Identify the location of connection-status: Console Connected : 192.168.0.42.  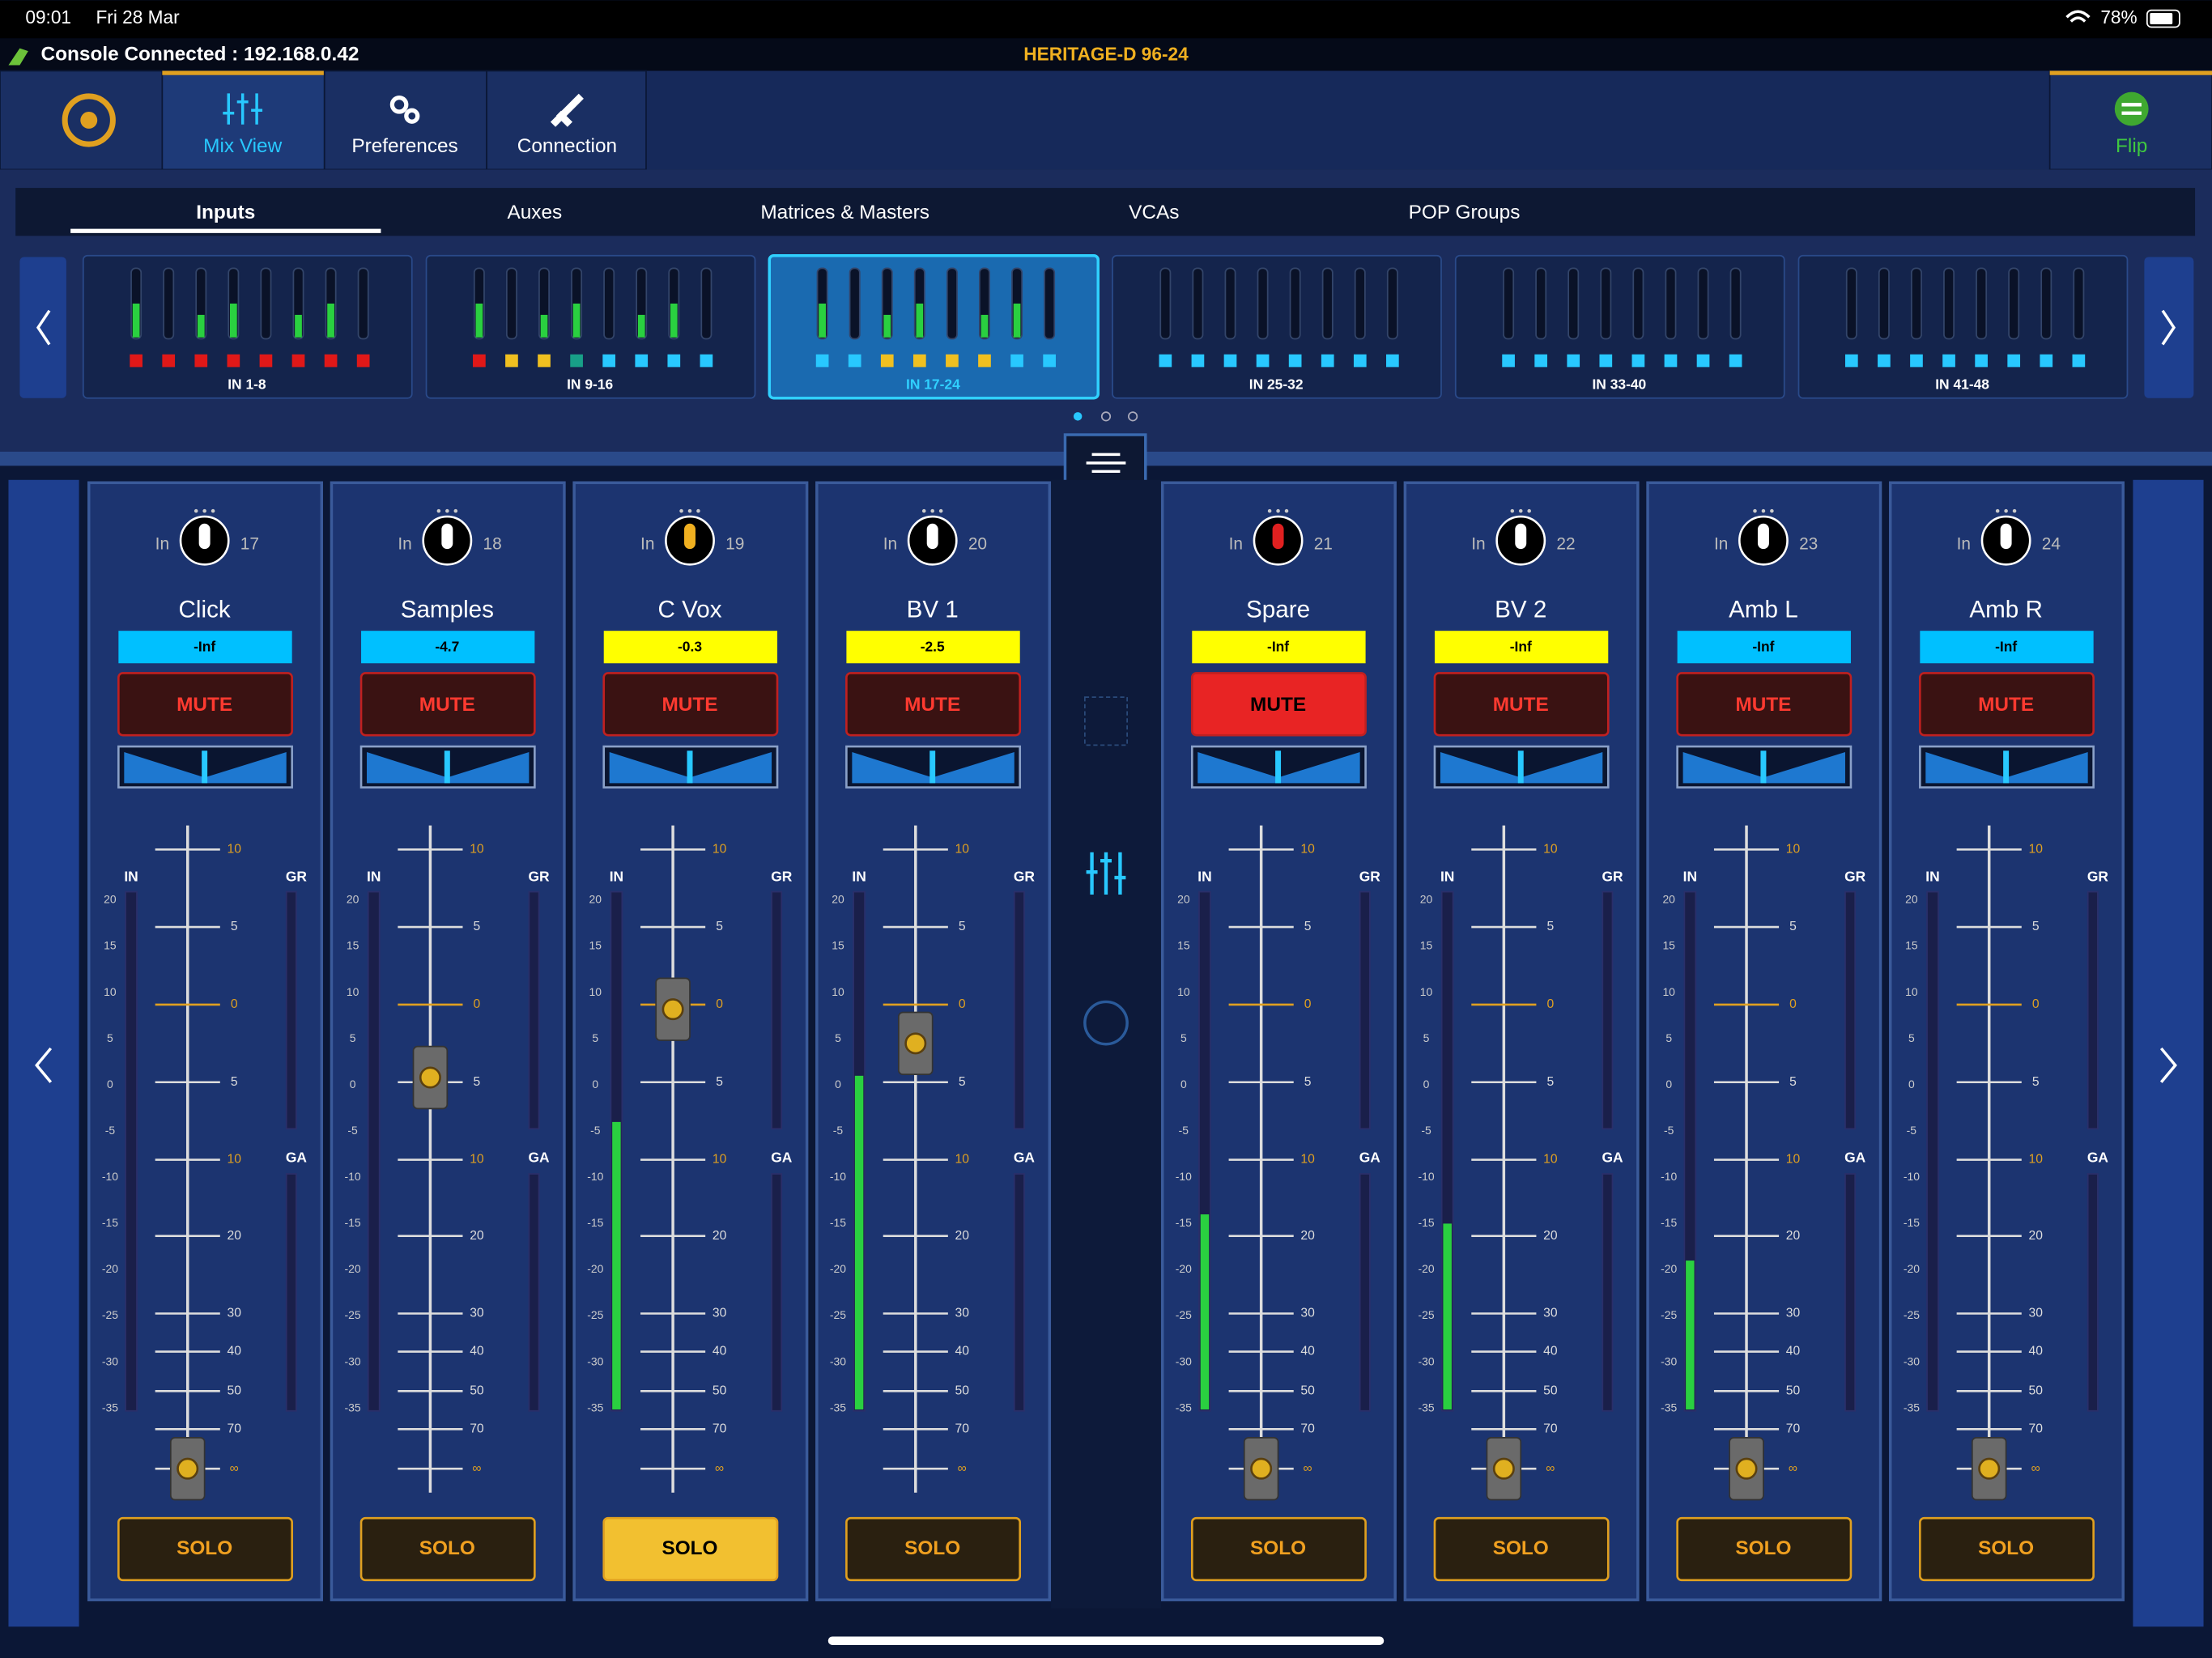
(200, 55).